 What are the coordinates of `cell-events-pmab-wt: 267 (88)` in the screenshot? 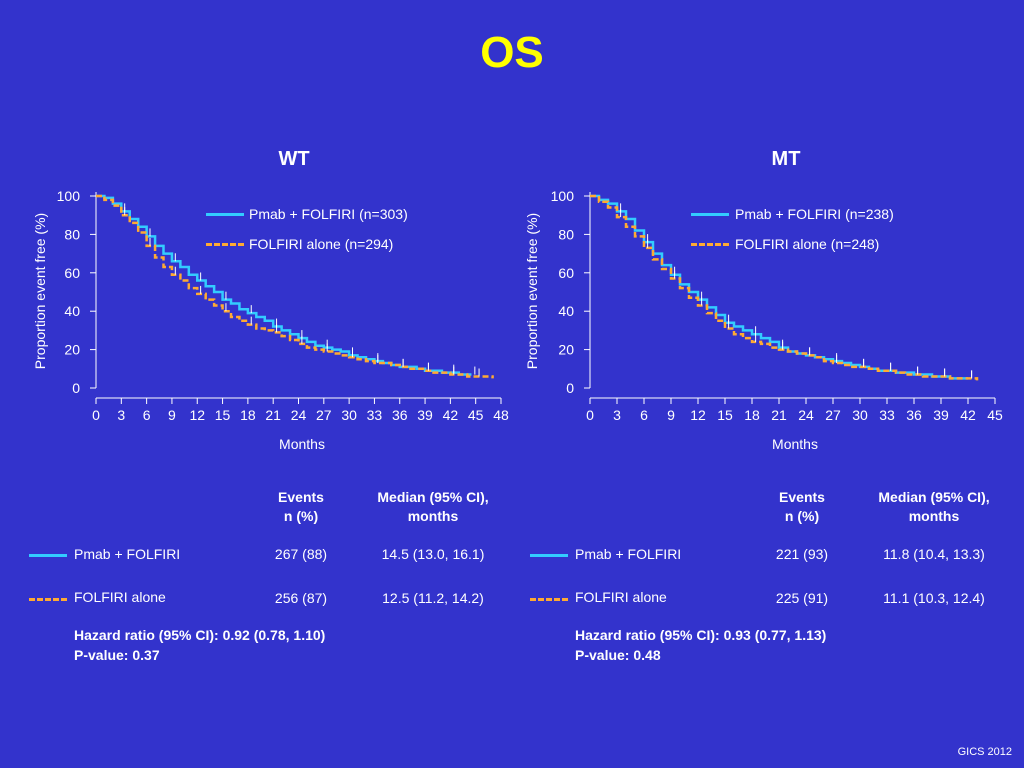 It's located at (301, 554).